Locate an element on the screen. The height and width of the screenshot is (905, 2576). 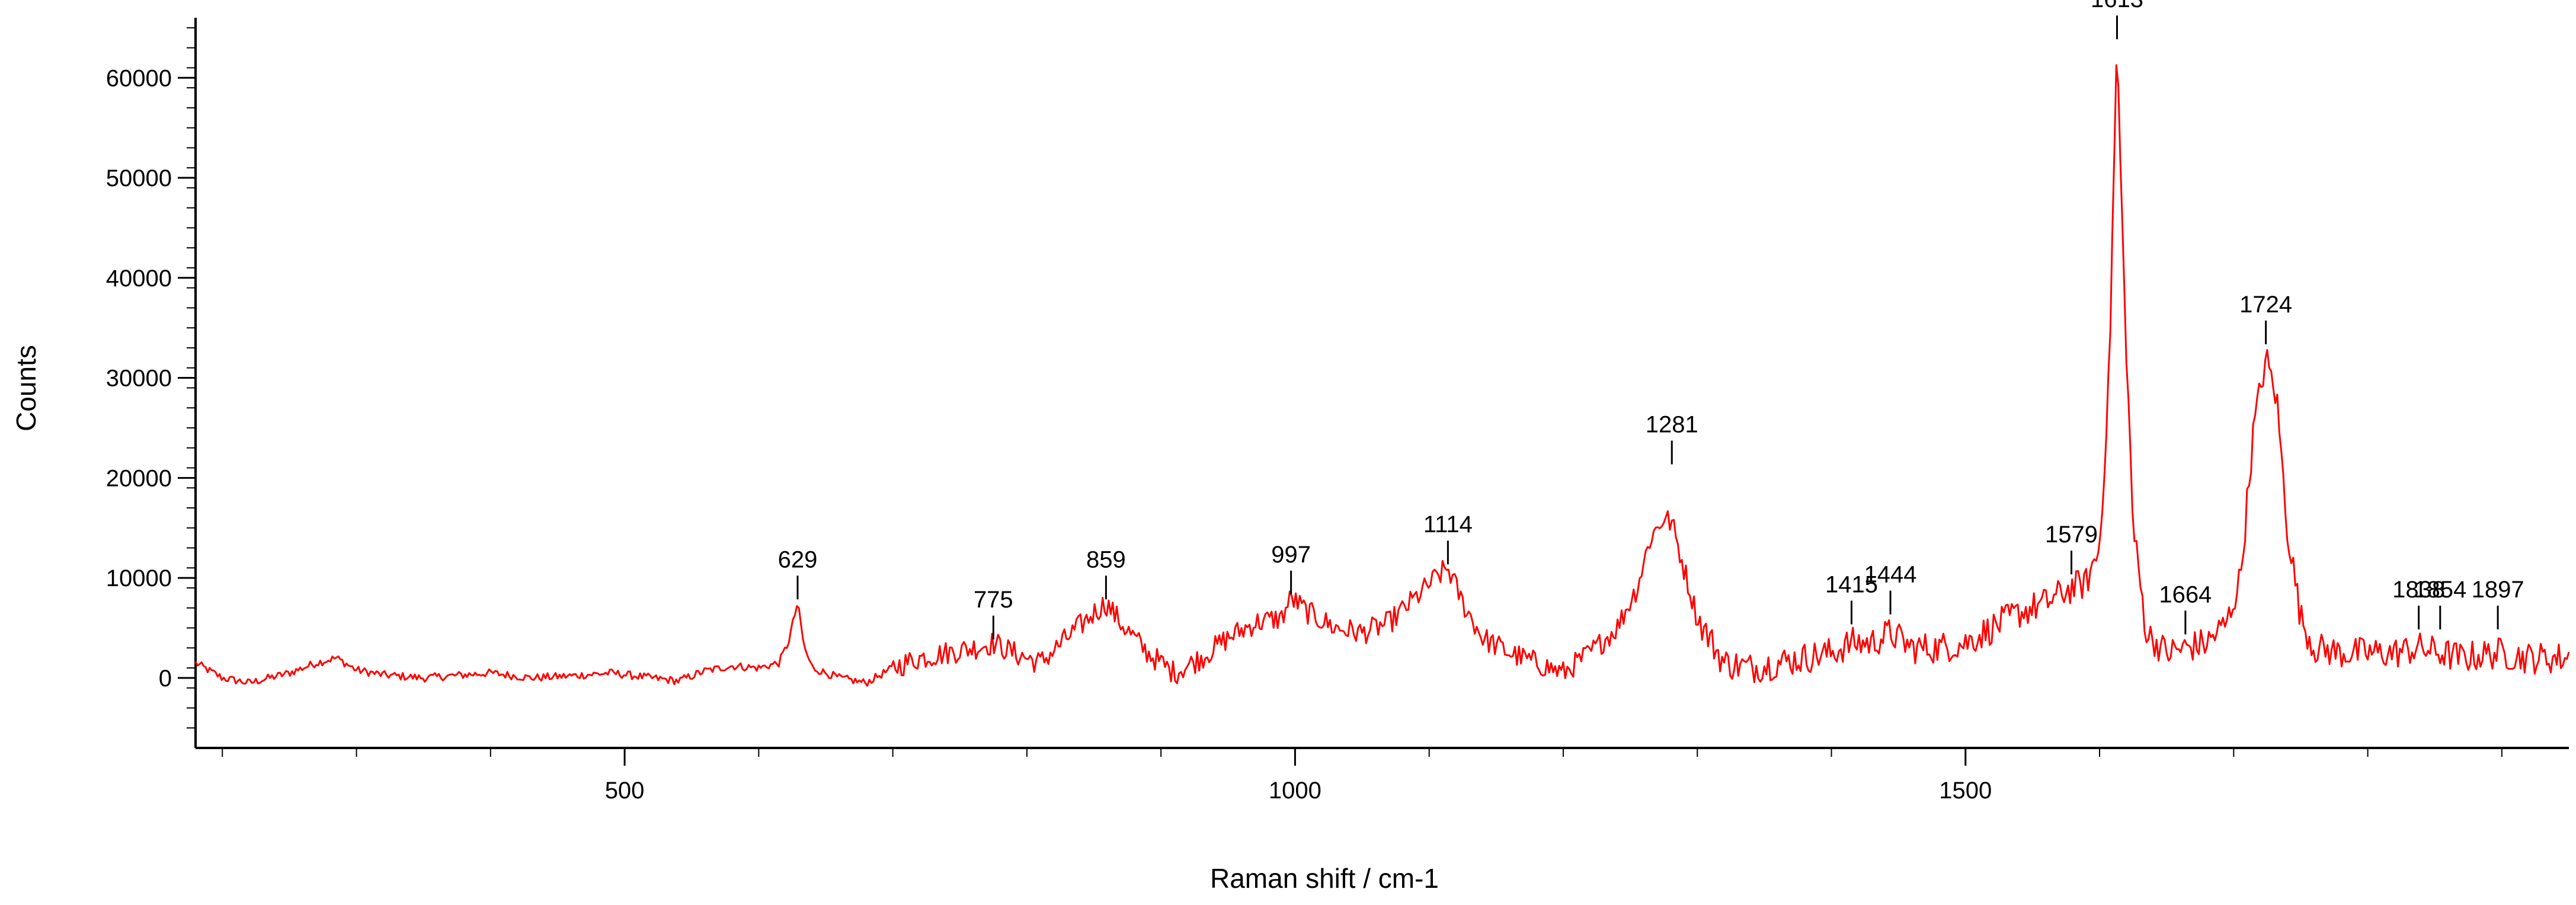
peak-label: 1897 is located at coordinates (2498, 590).